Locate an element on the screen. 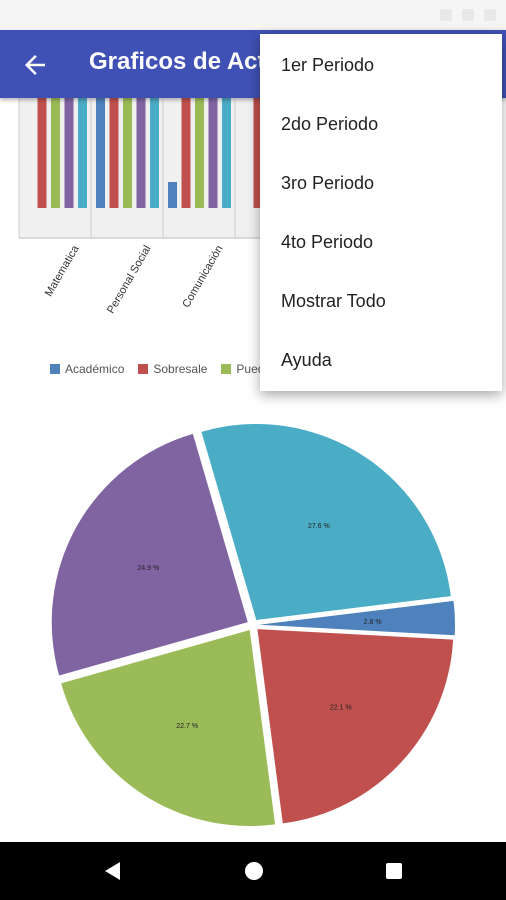  chart-legend: Académico Sobresale Puede is located at coordinates (160, 369).